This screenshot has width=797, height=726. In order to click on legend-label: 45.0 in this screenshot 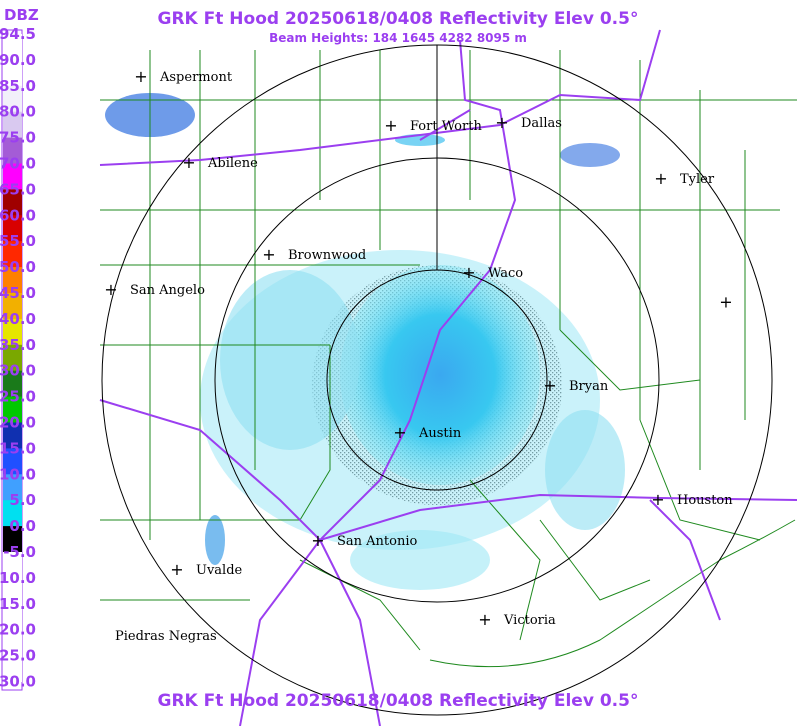, I will do `click(18, 293)`.